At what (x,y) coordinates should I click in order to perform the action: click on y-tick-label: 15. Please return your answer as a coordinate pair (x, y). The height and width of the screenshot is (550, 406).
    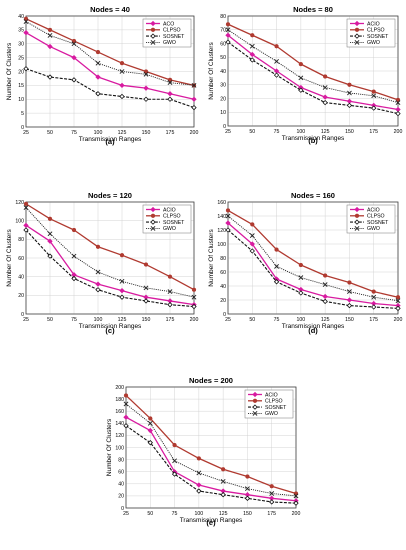
    Looking at the image, I should click on (21, 86).